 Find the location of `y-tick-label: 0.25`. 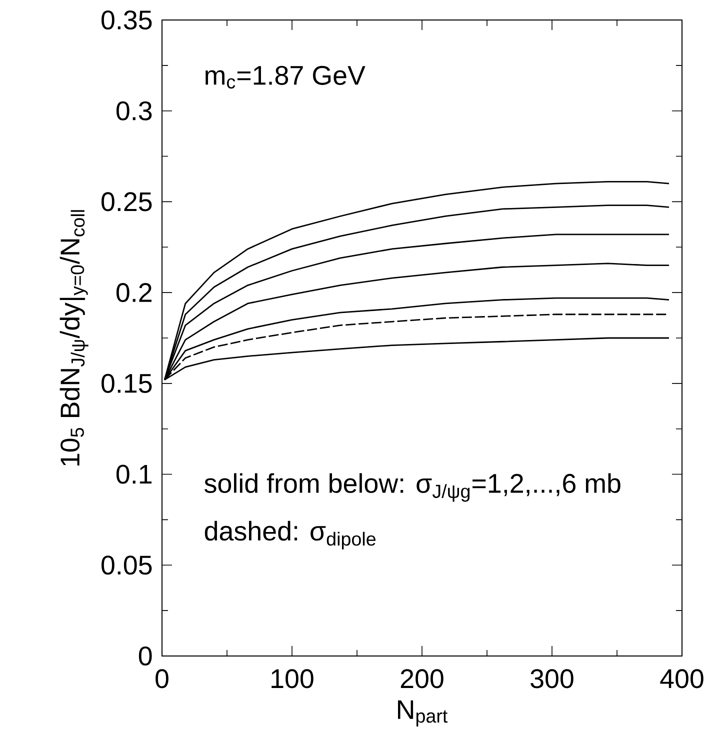

y-tick-label: 0.25 is located at coordinates (127, 202).